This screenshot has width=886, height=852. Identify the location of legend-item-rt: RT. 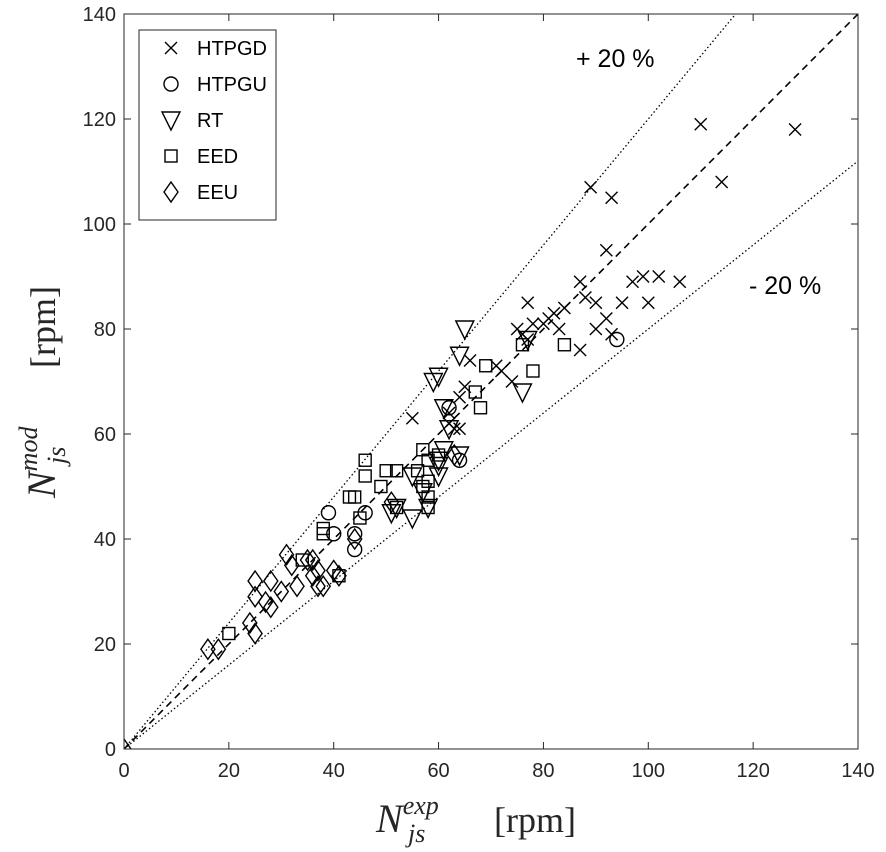
(191, 121).